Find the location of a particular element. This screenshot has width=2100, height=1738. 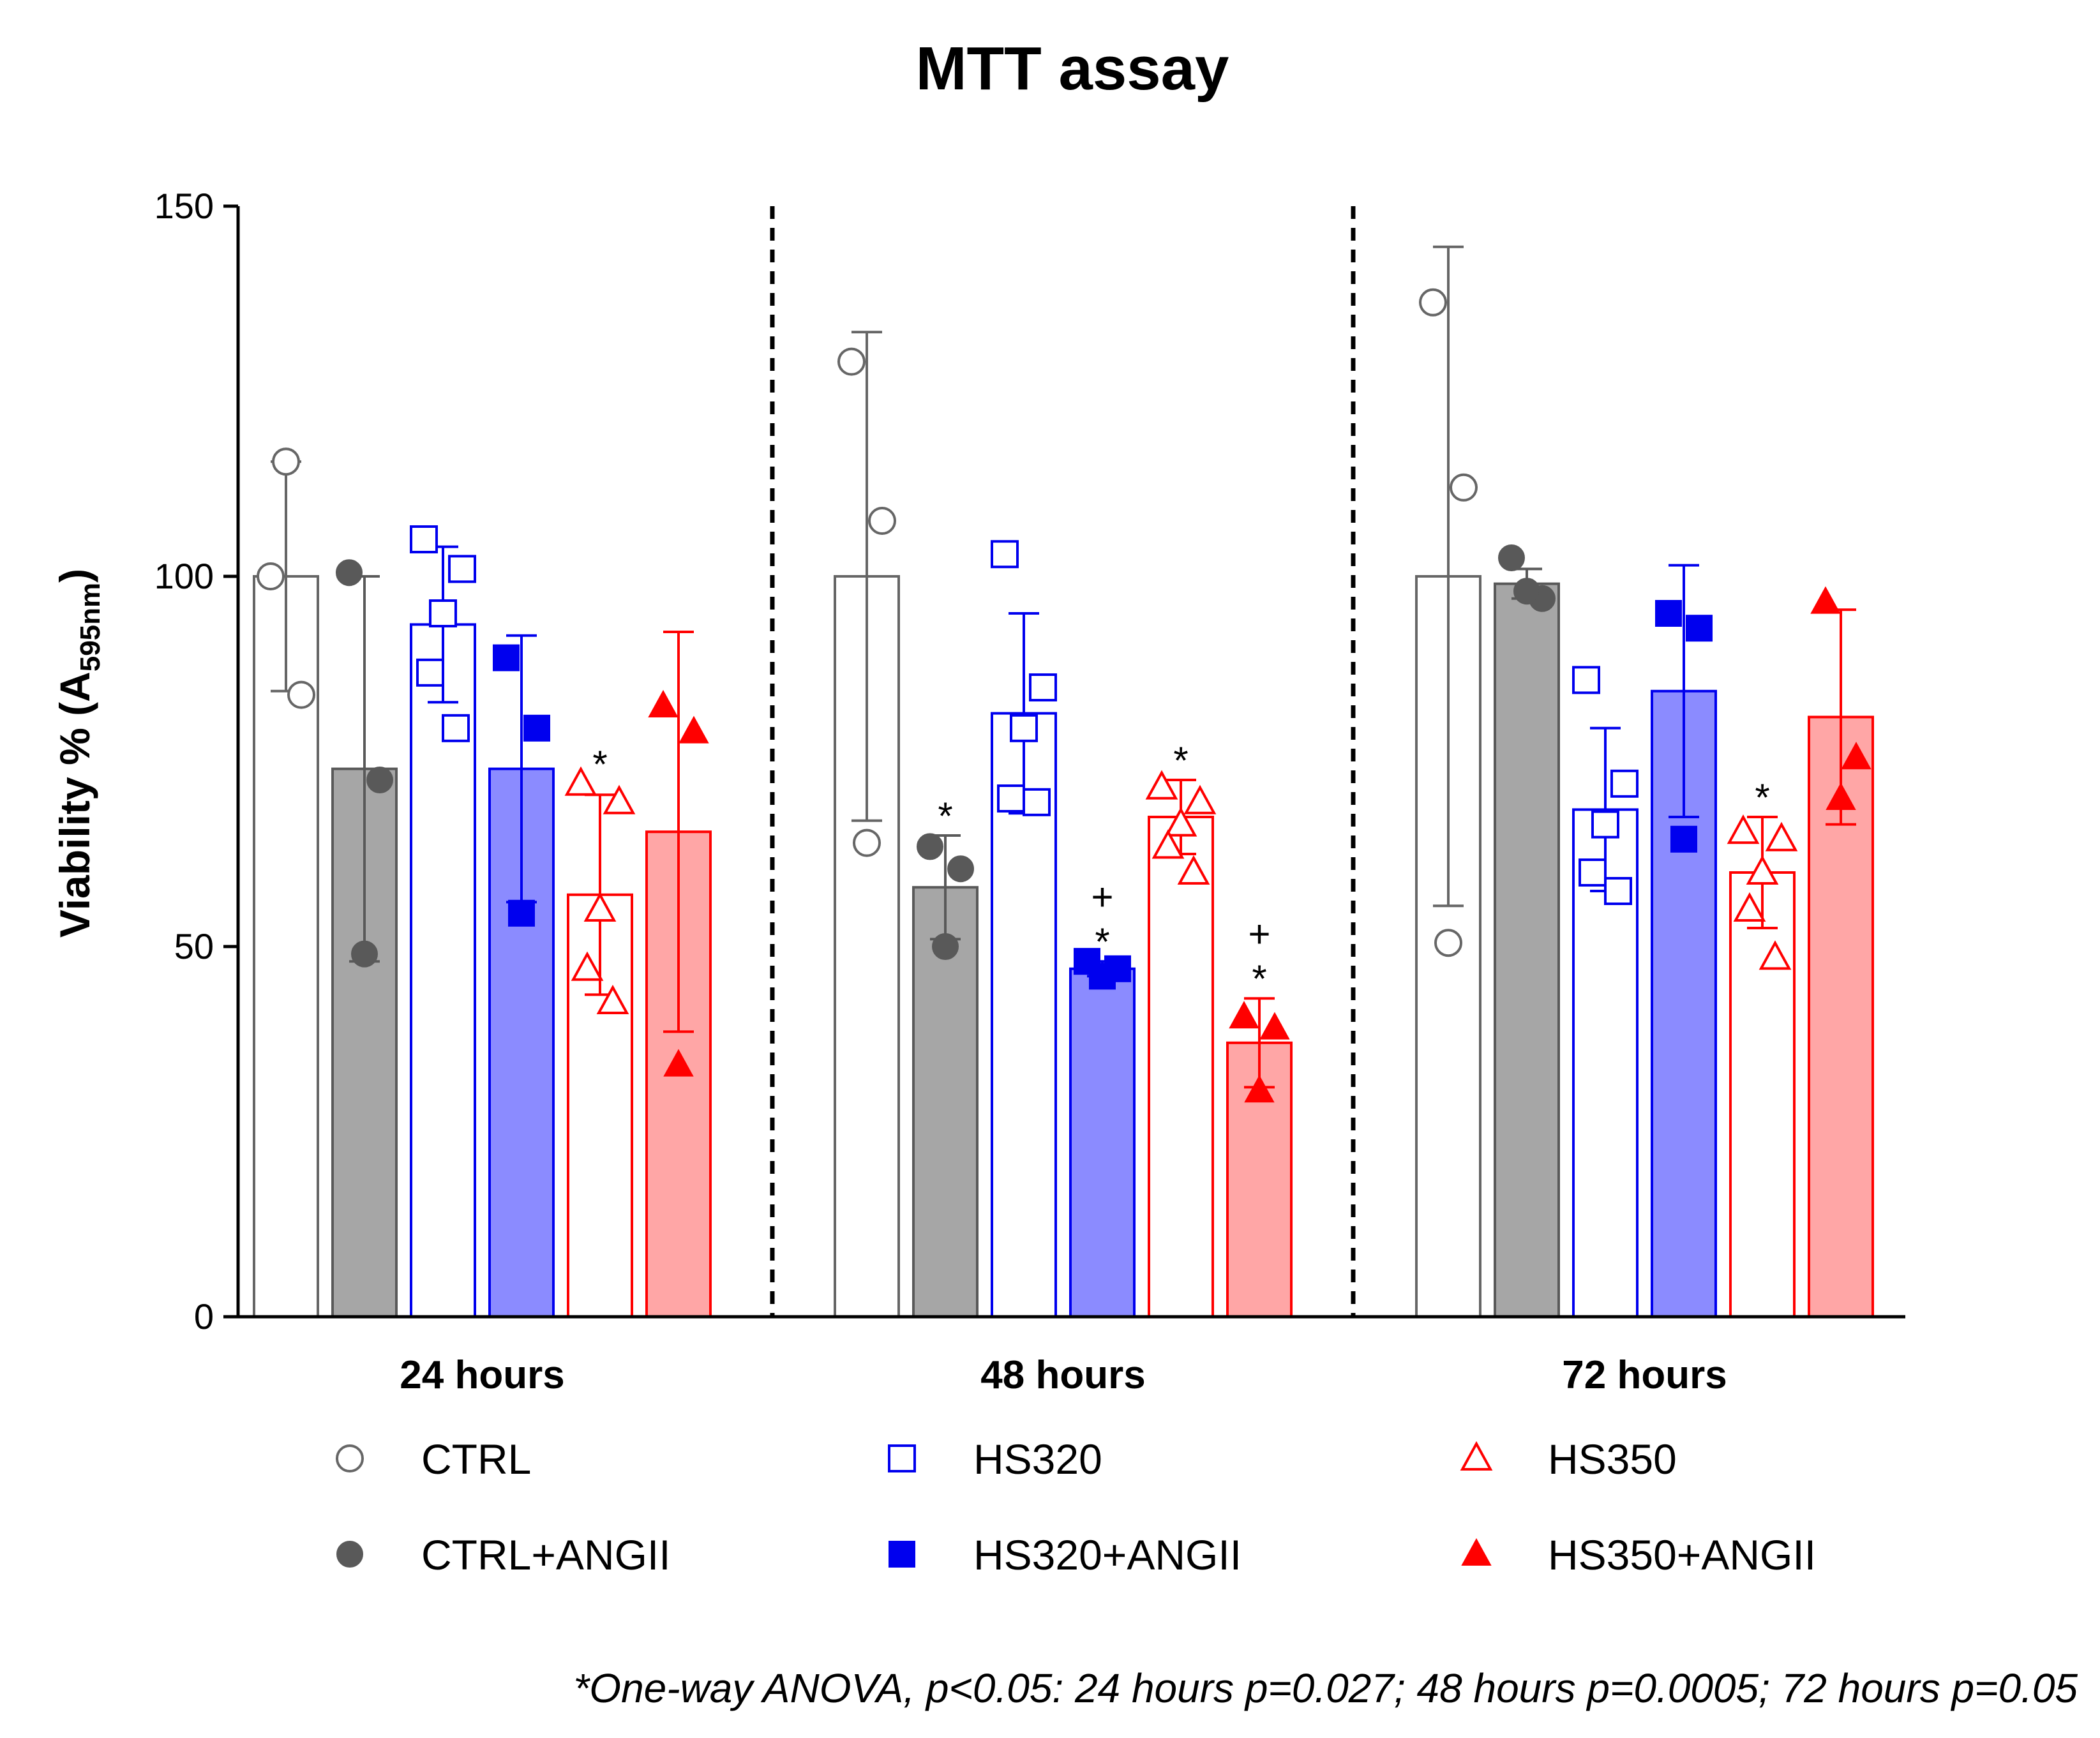

group-labels: 24 hours 48 hours 72 hours is located at coordinates (1063, 1375).